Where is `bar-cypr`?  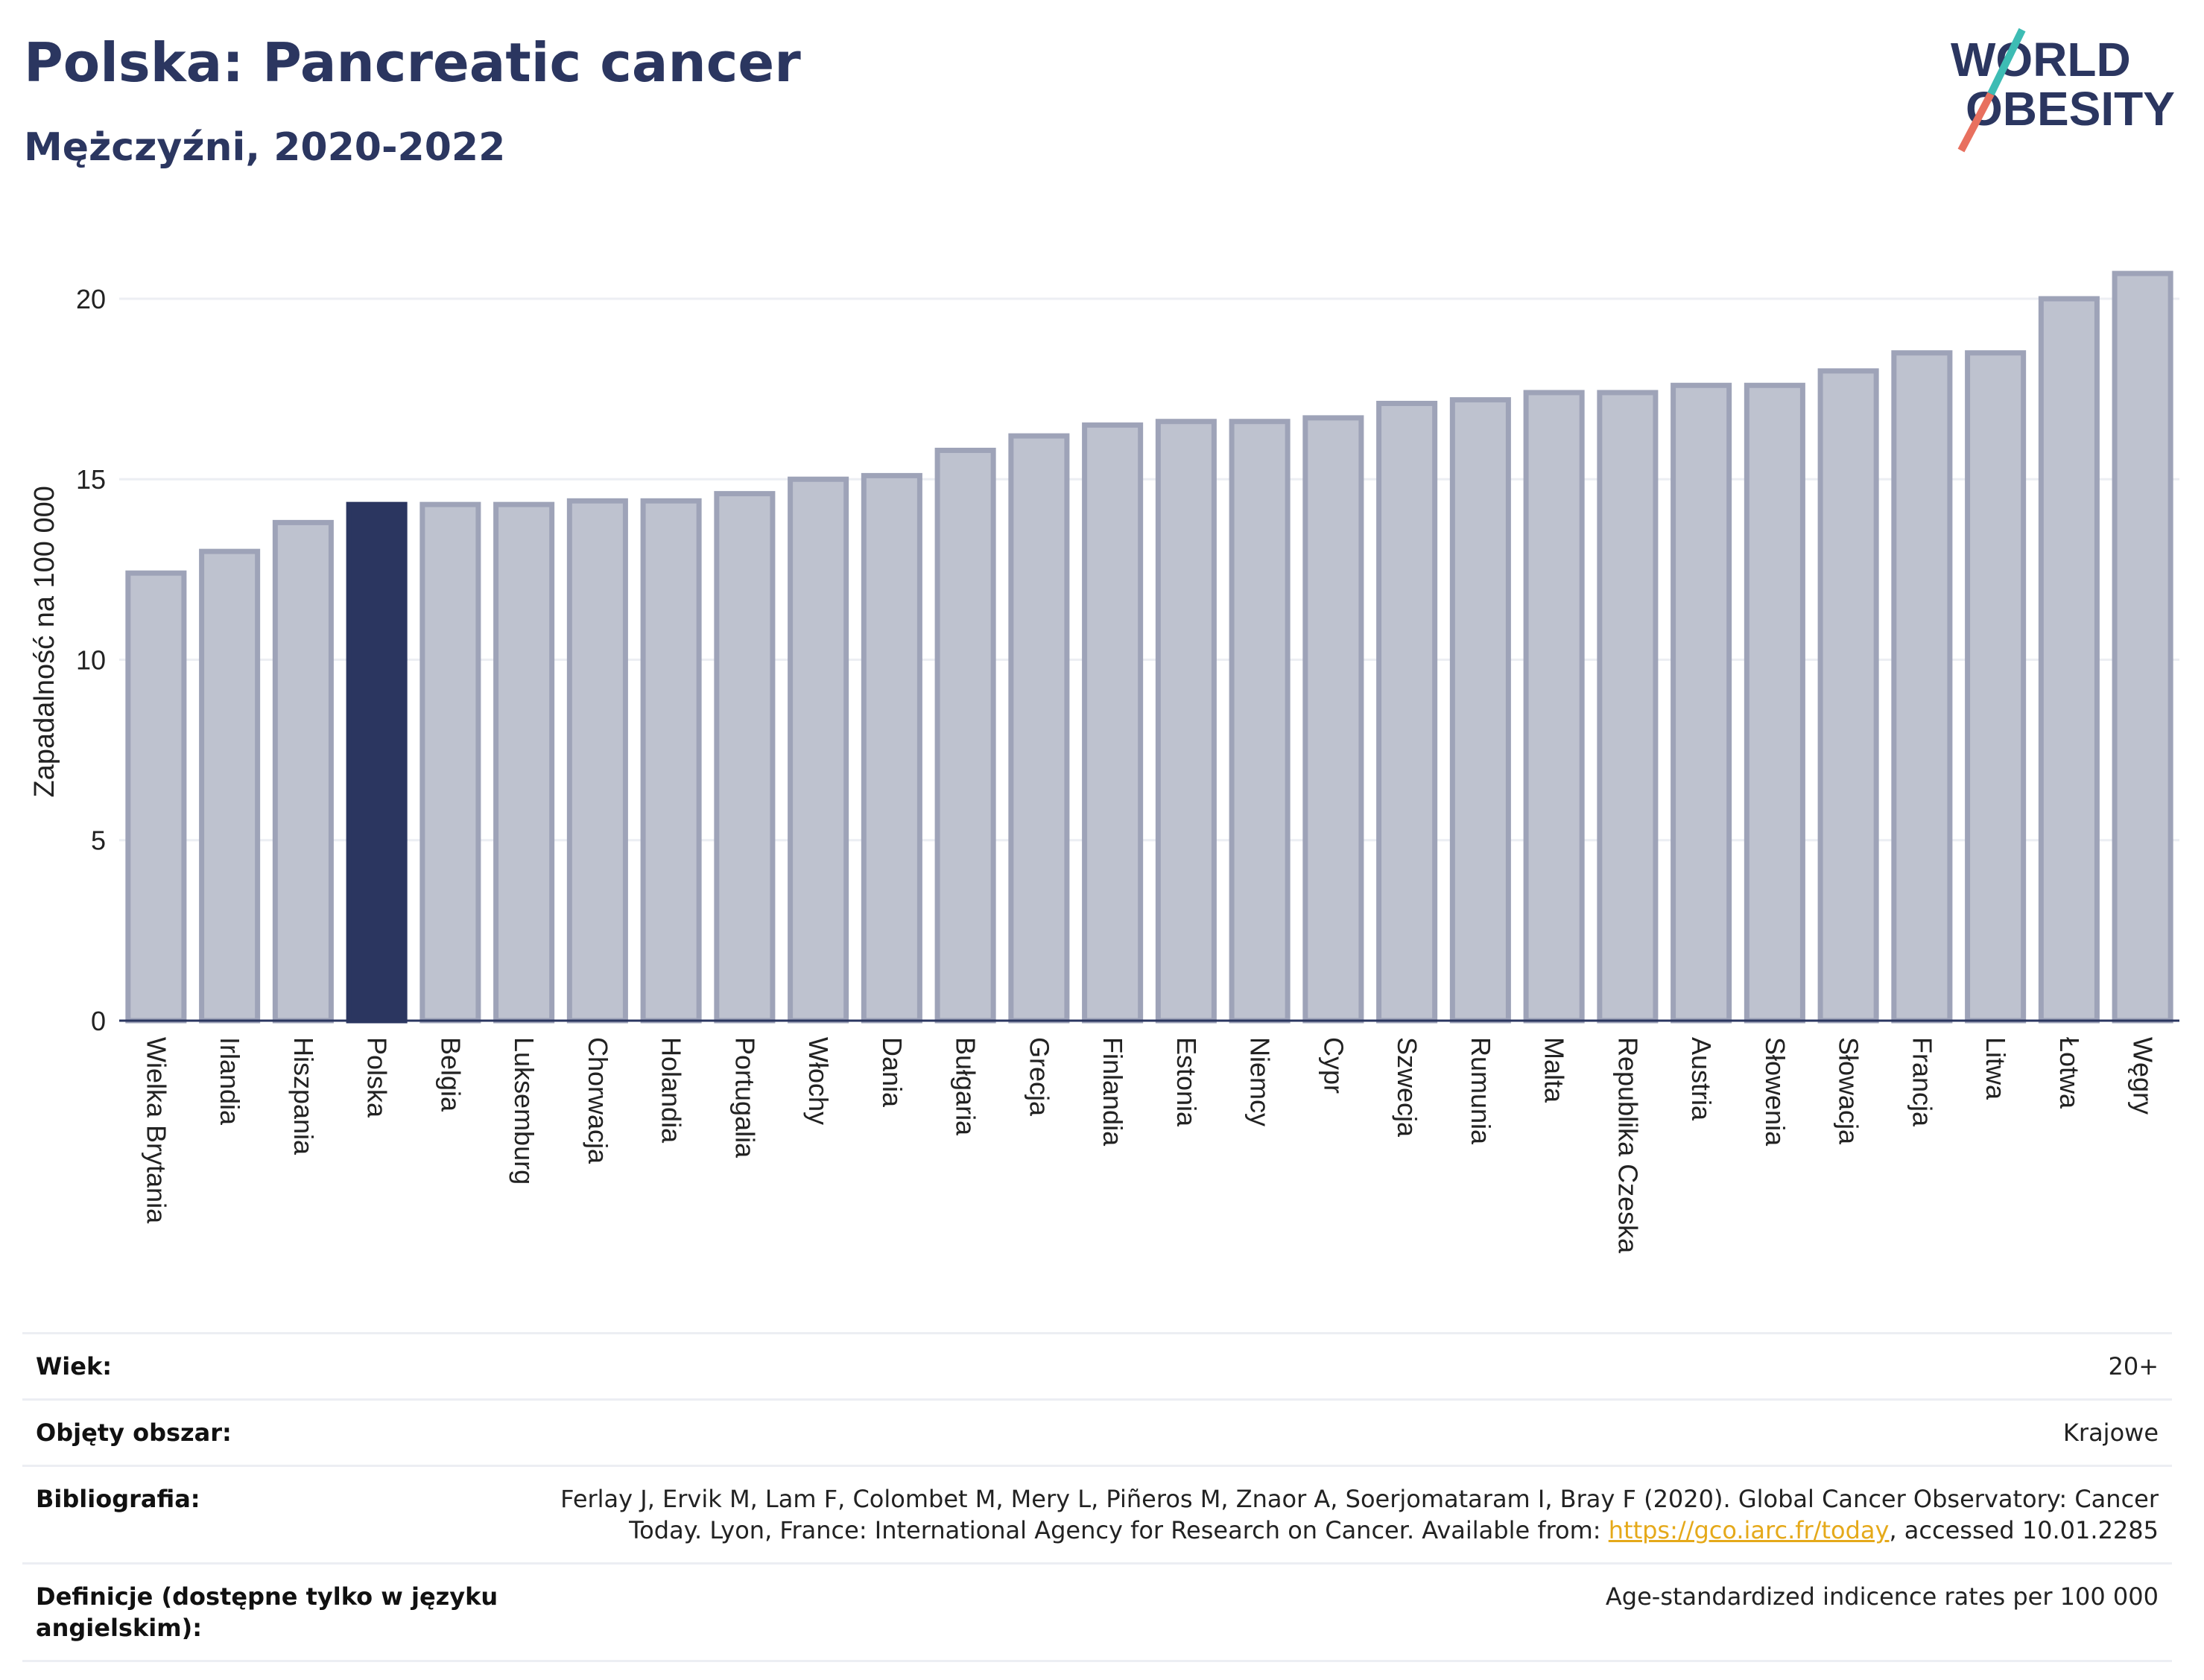
bar-cypr is located at coordinates (1333, 719).